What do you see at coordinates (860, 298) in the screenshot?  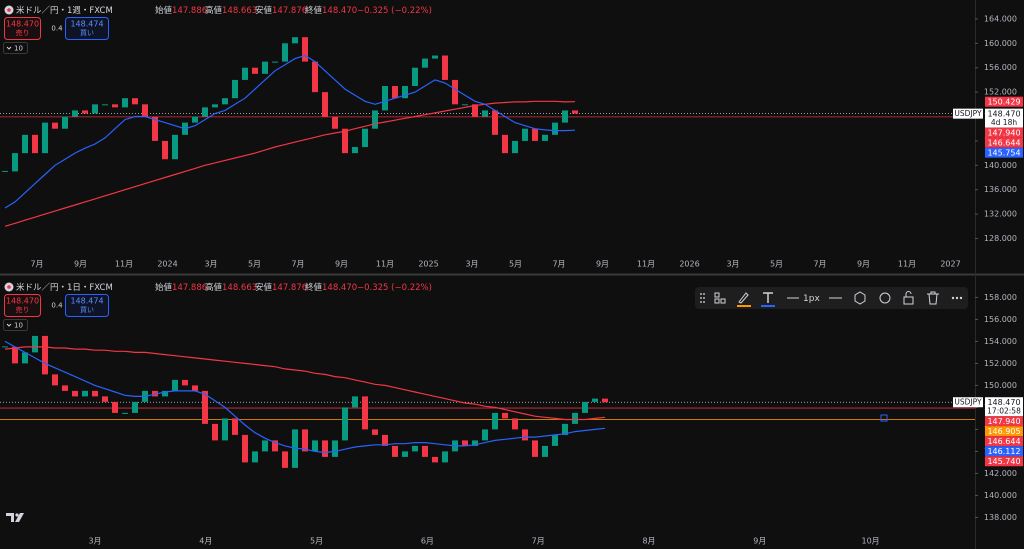 I see `settings-icon` at bounding box center [860, 298].